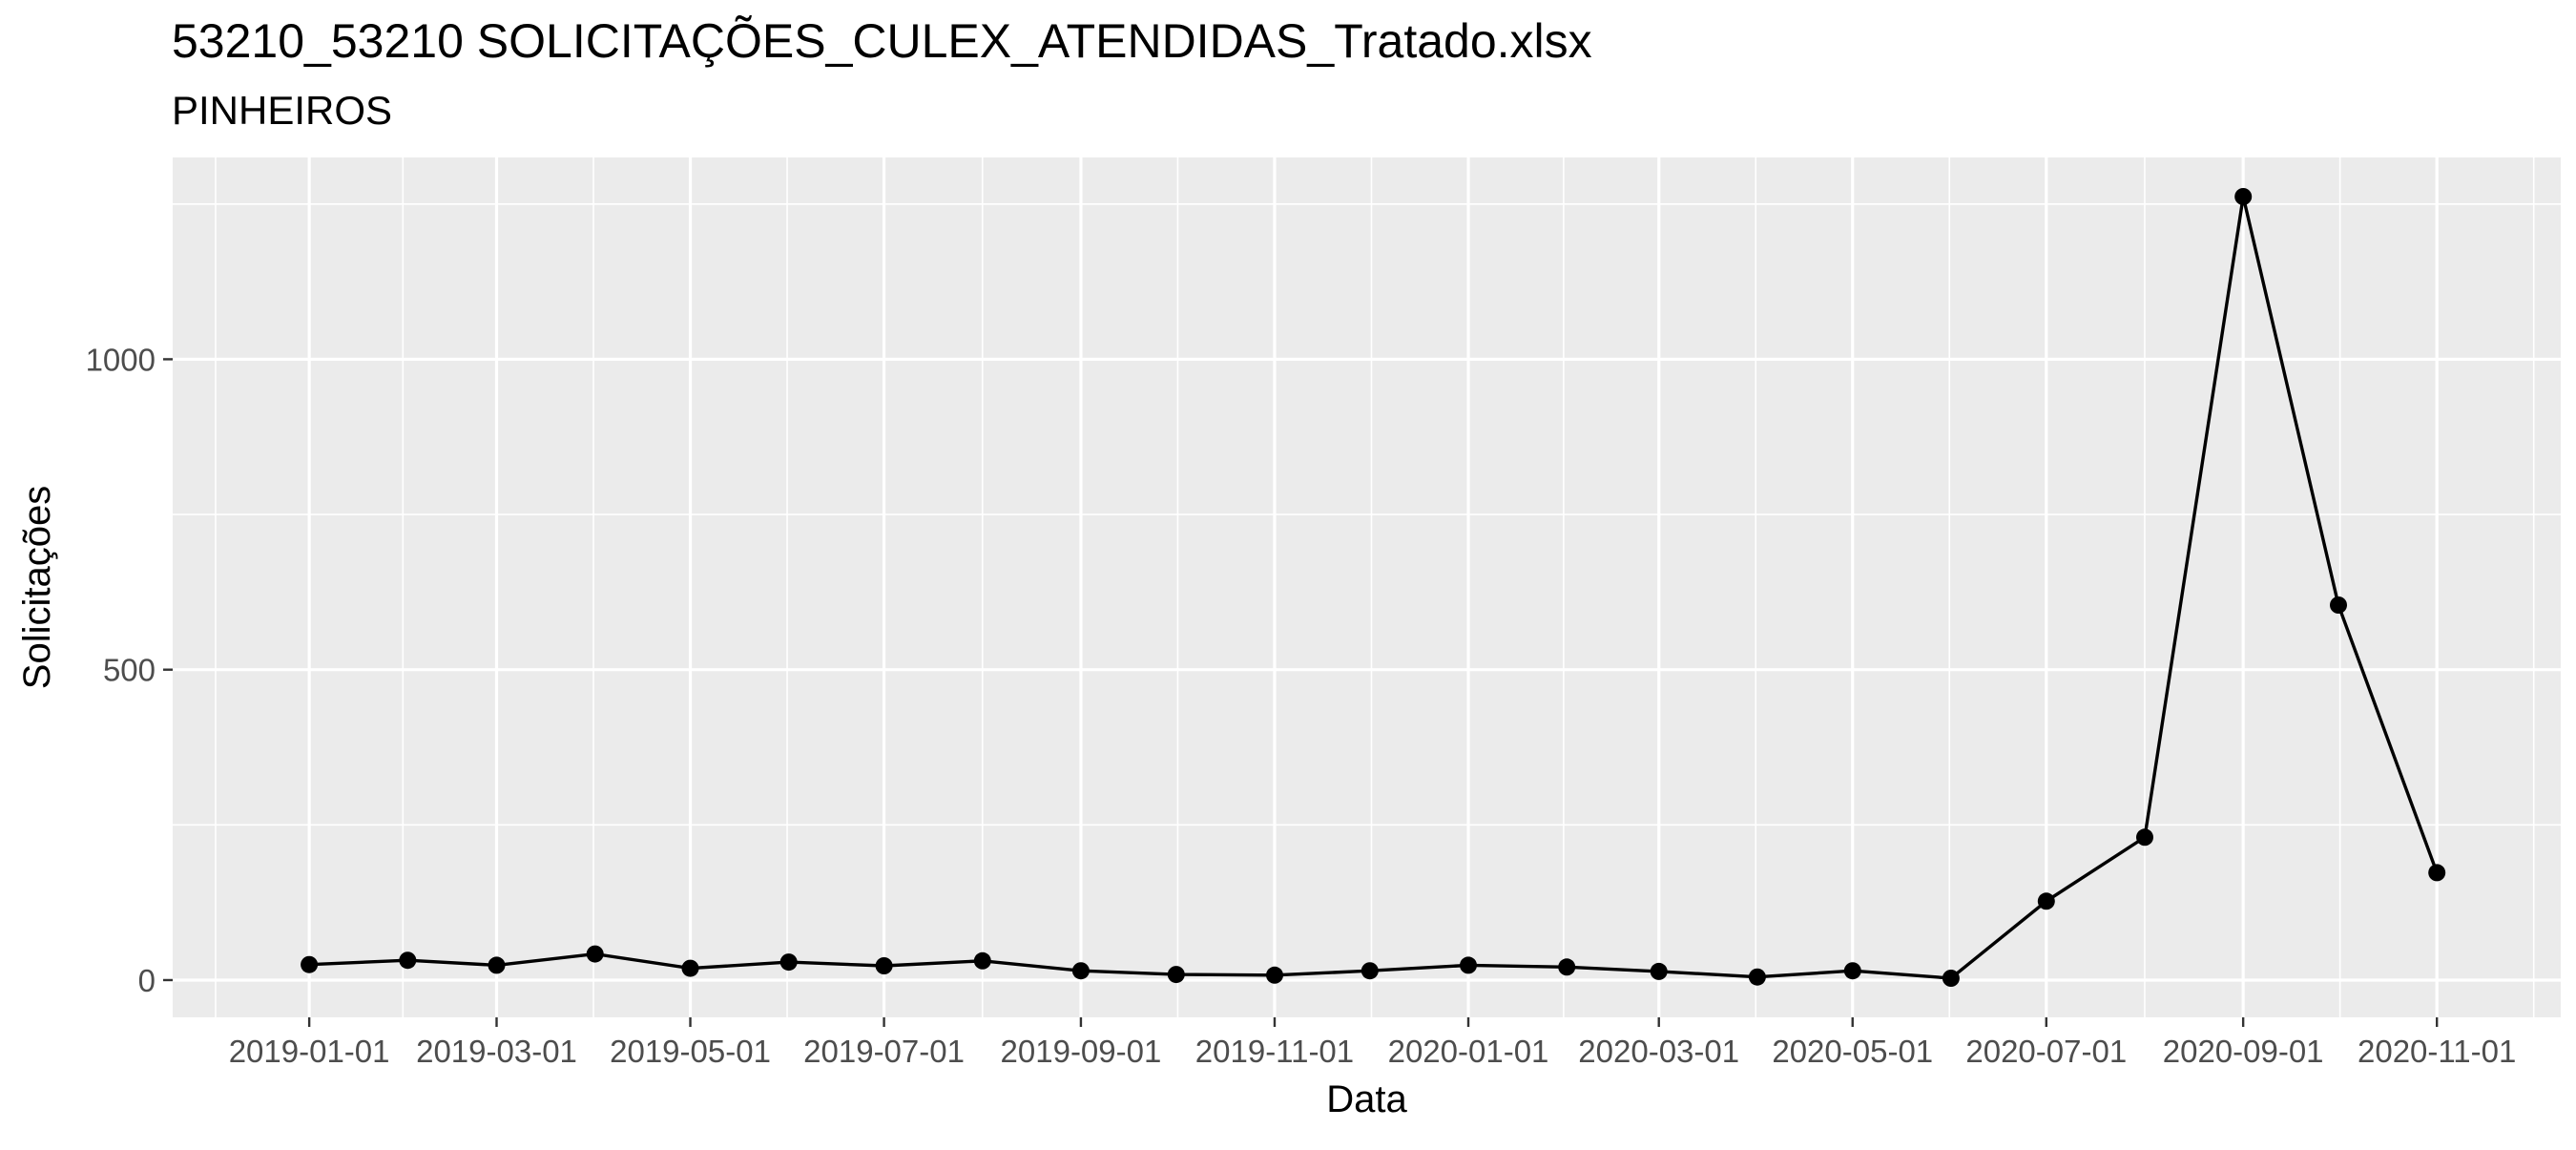  Describe the element at coordinates (690, 1051) in the screenshot. I see `x-tick-label: 2019-05-01` at that location.